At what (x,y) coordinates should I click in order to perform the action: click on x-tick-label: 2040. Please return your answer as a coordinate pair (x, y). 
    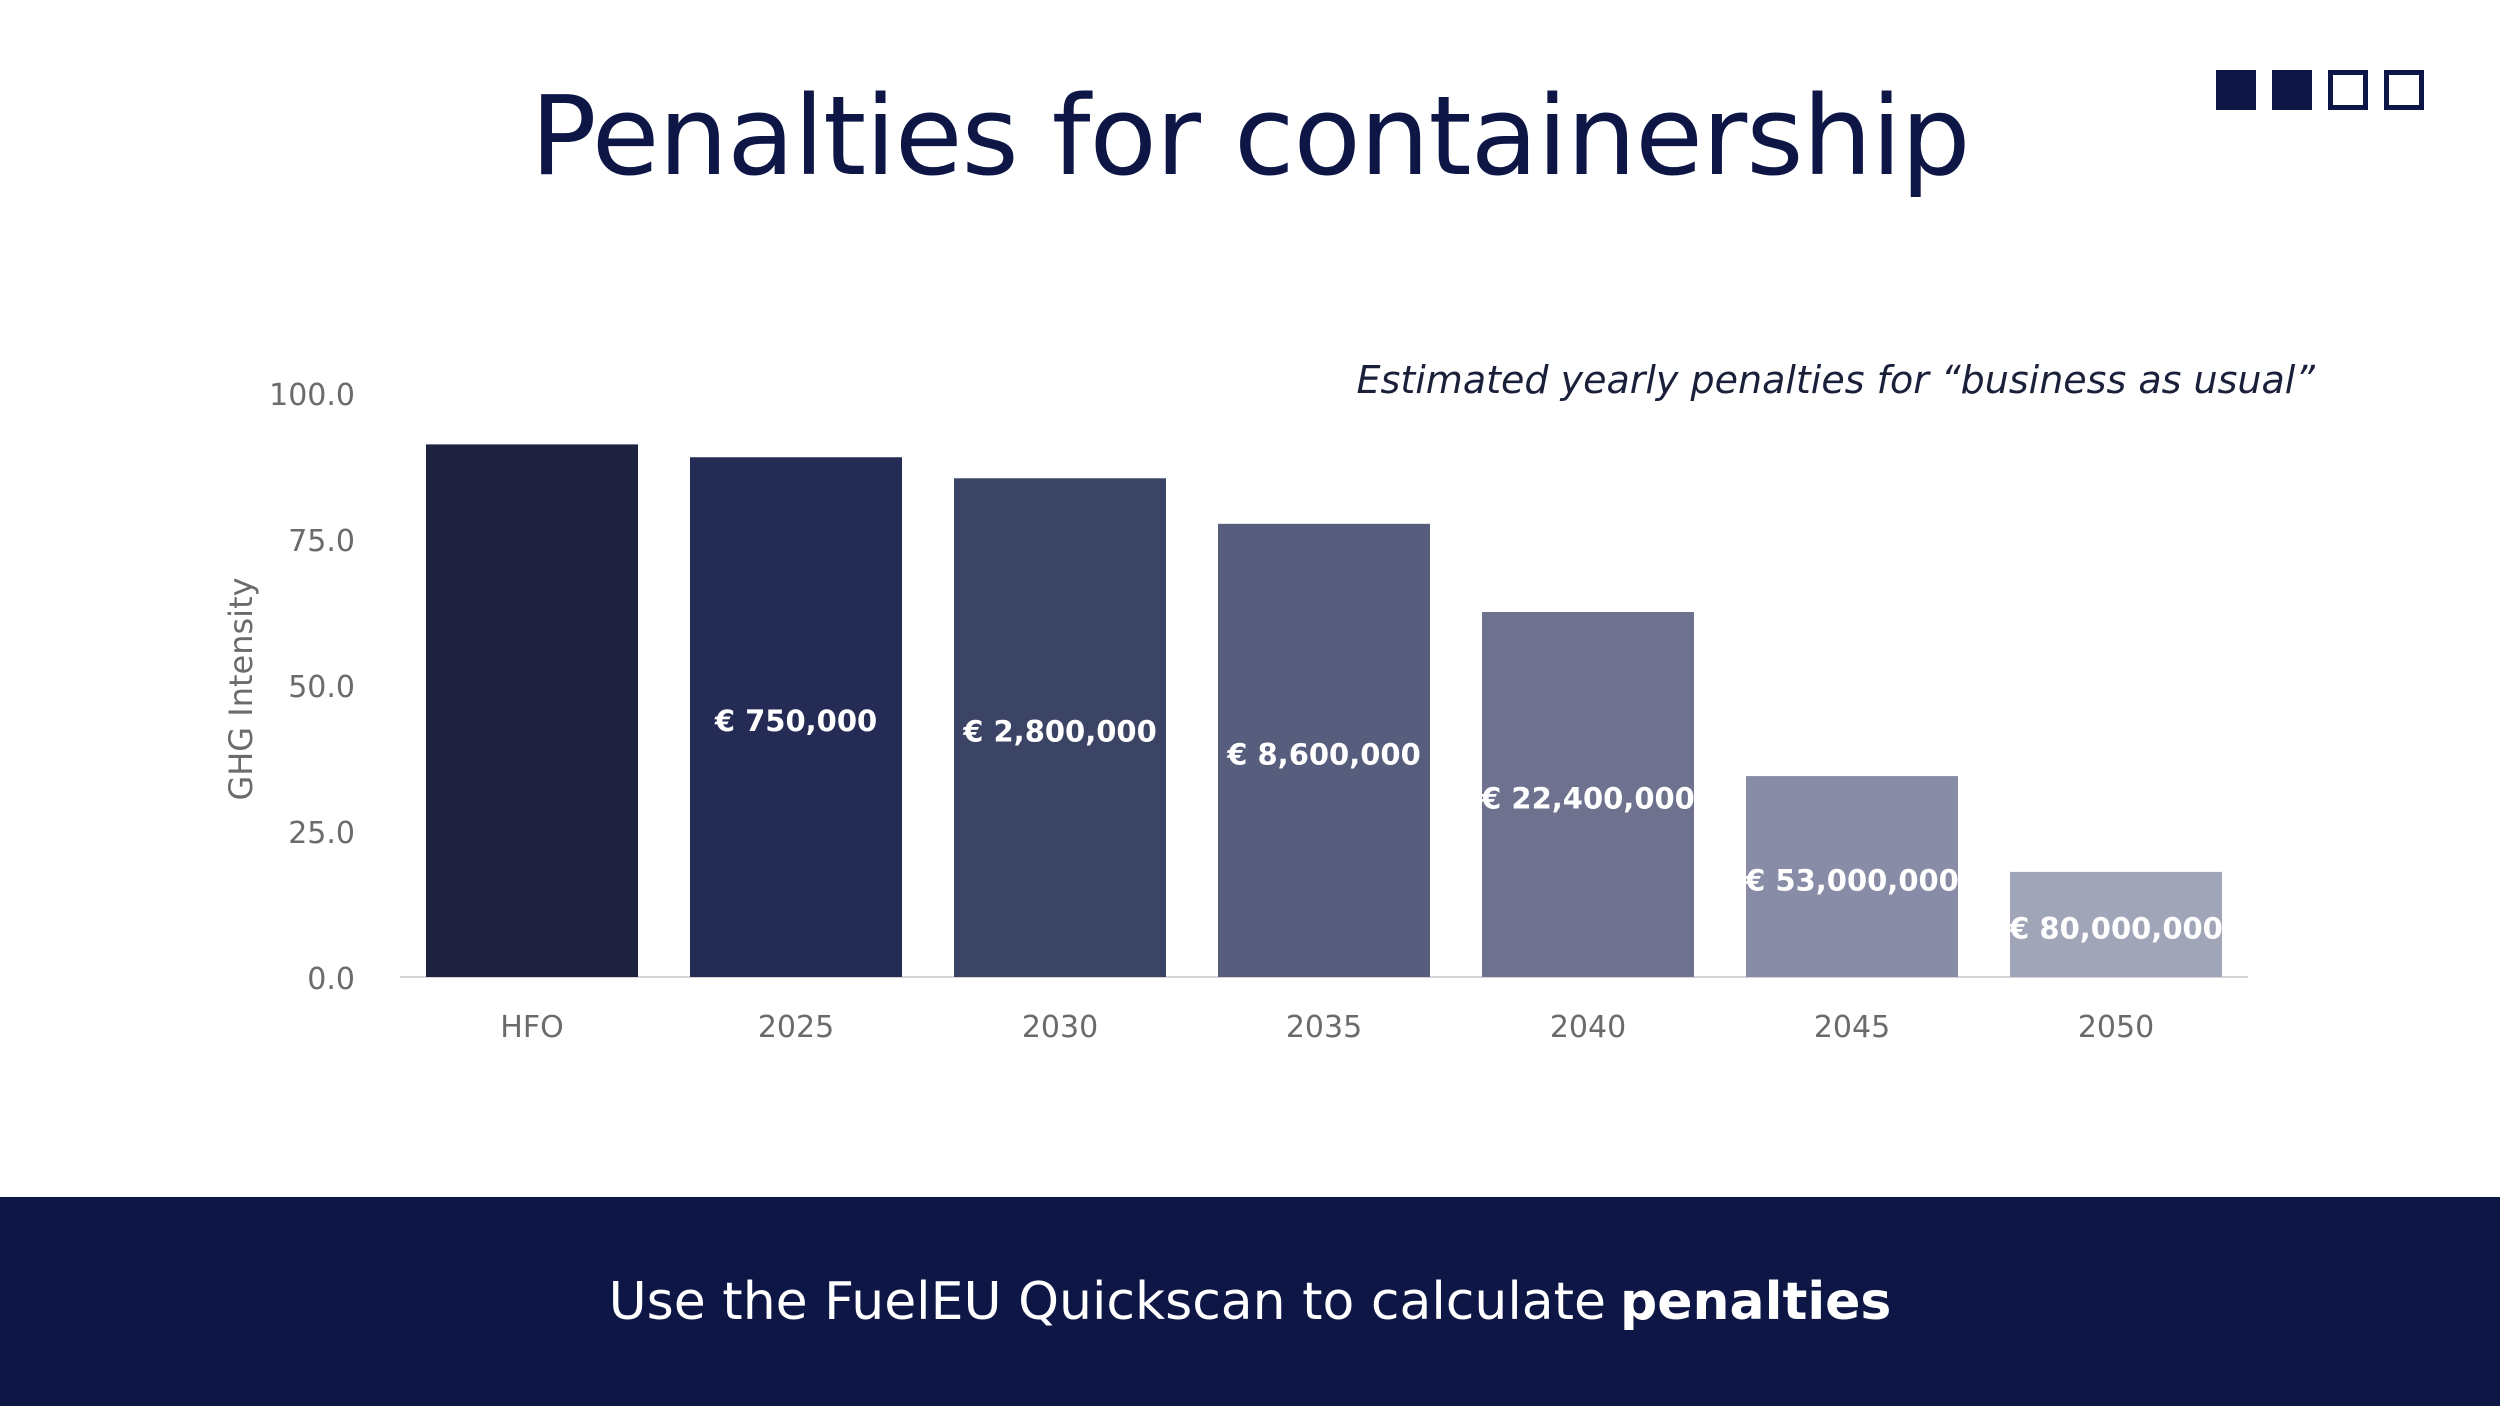
    Looking at the image, I should click on (1588, 1027).